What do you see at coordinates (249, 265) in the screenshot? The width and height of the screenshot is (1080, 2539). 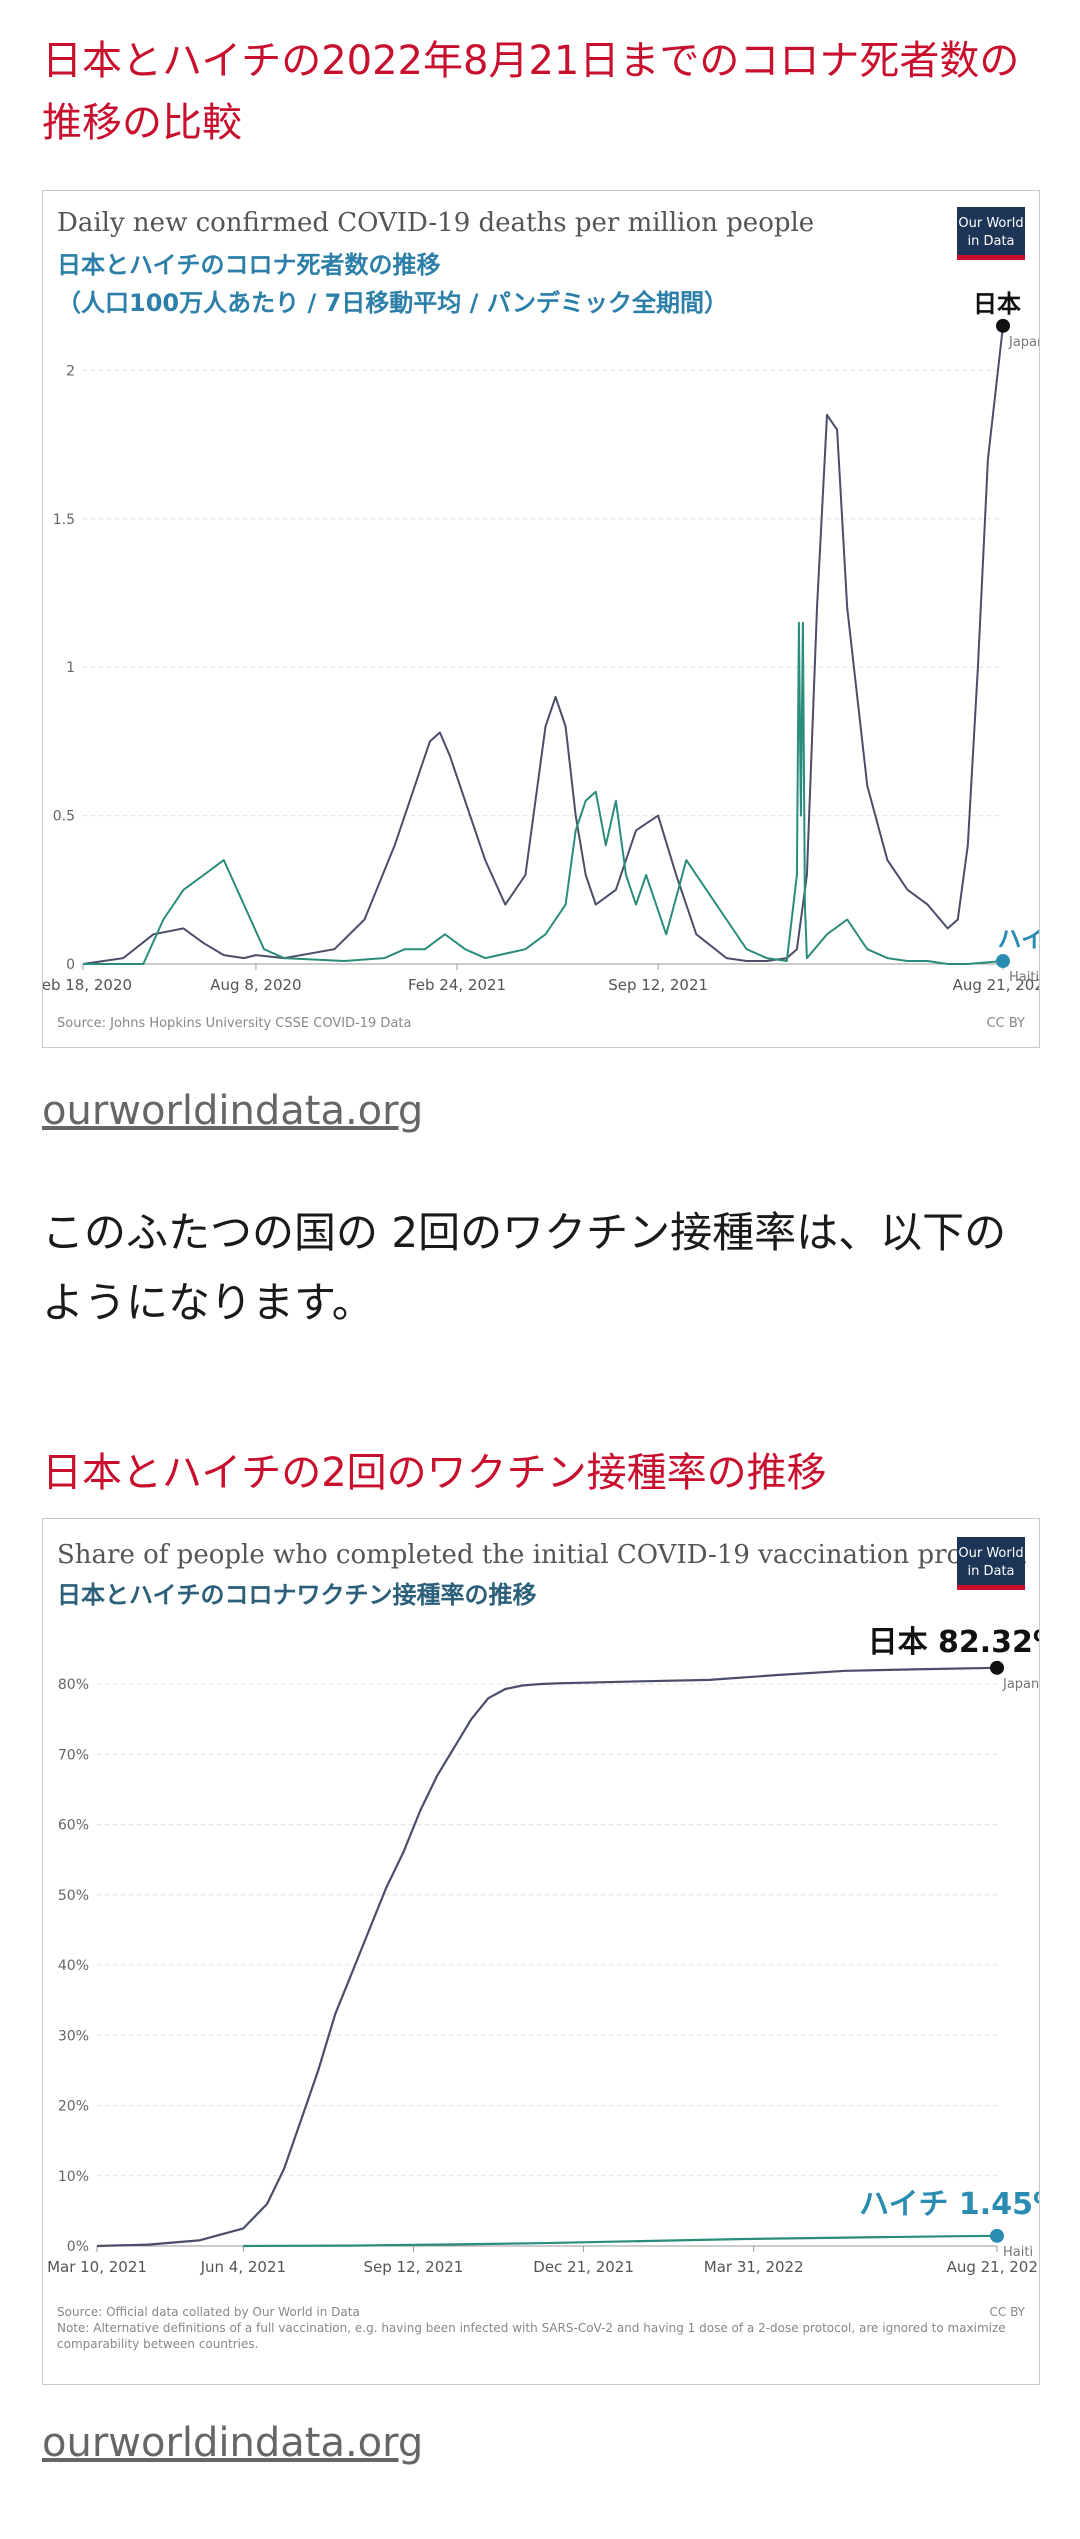 I see `chart-subtitle: 日本とハイチのコロナ死者数の推移` at bounding box center [249, 265].